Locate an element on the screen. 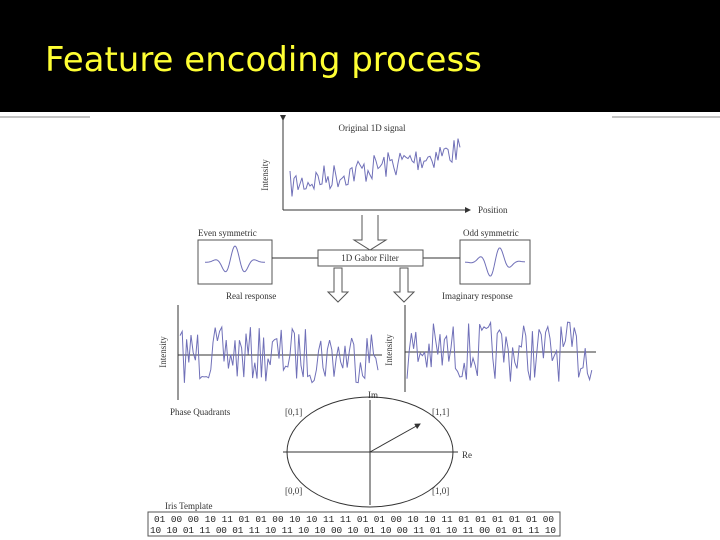  label: Im is located at coordinates (373, 395).